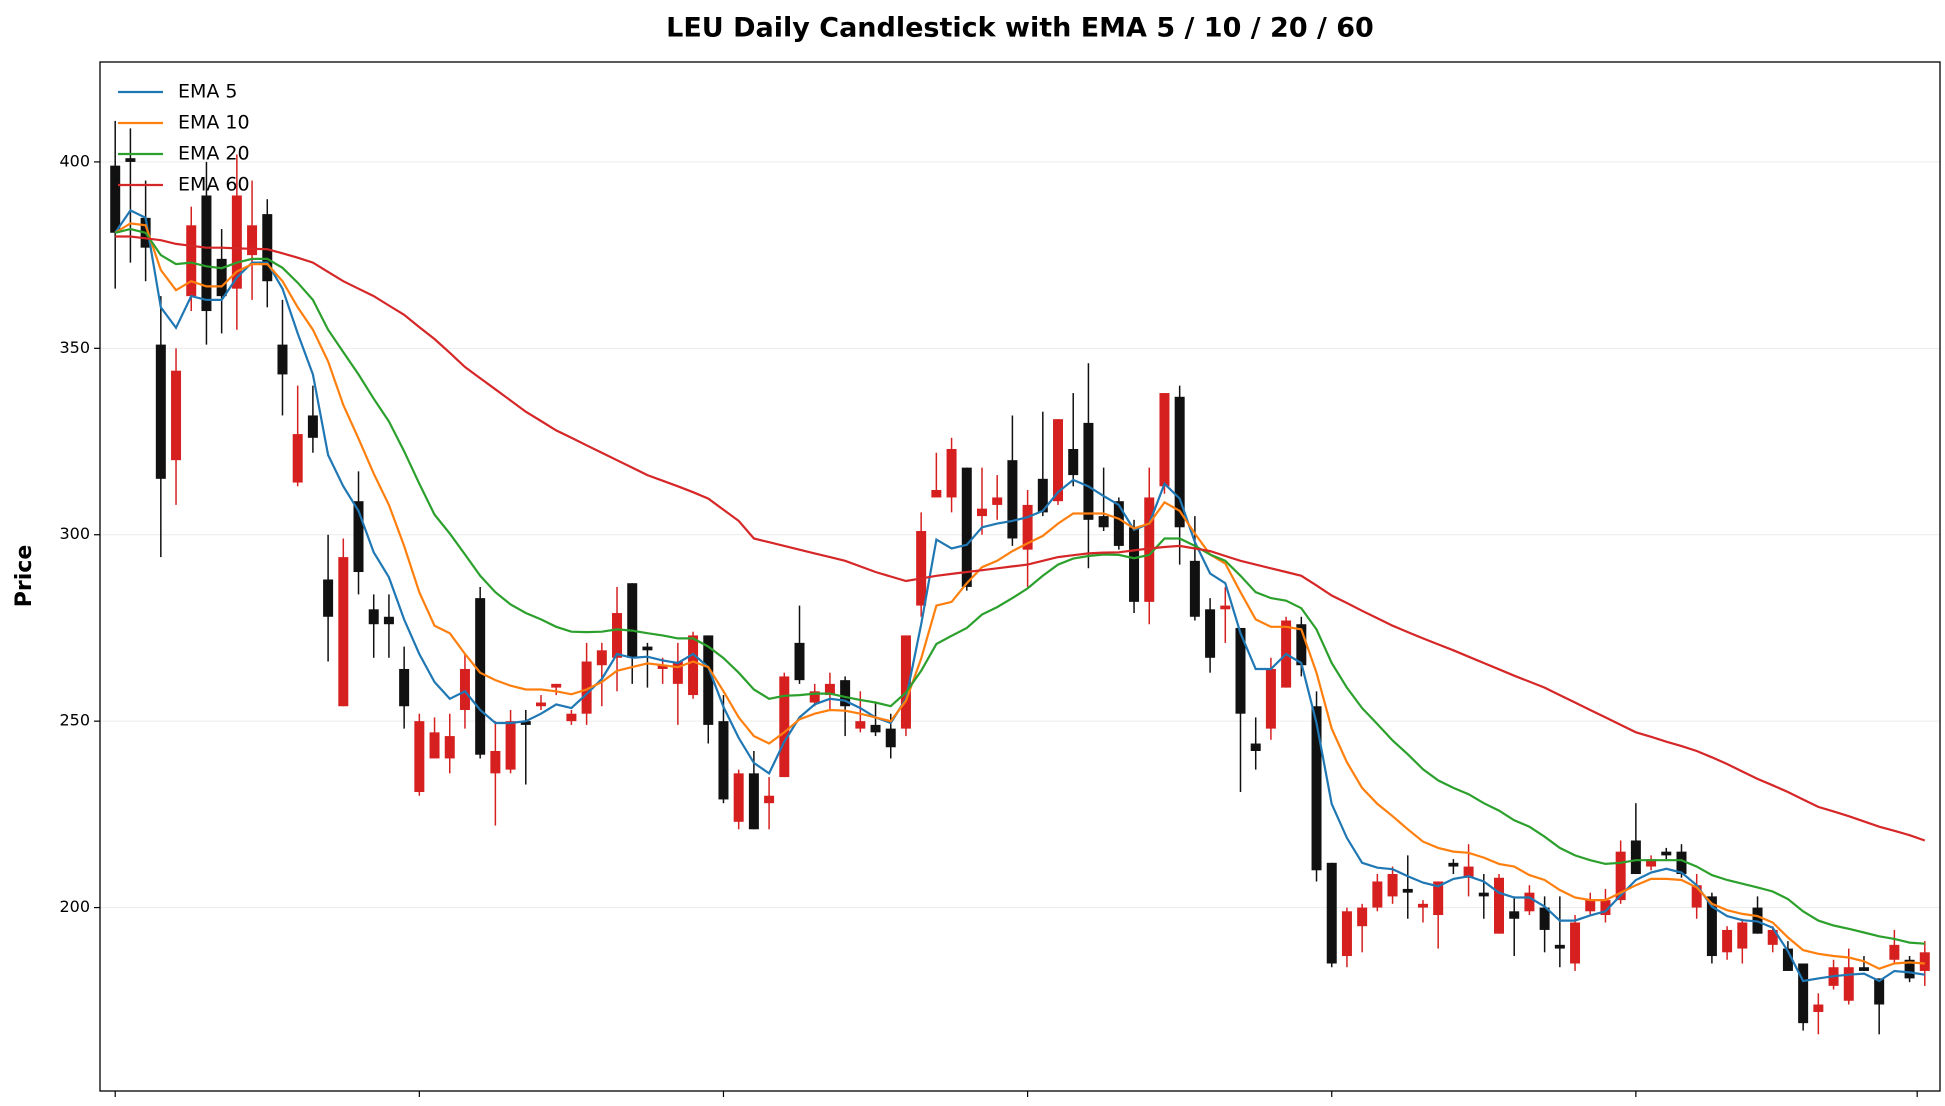 This screenshot has width=1945, height=1106. I want to click on legend-label: EMA 60, so click(214, 185).